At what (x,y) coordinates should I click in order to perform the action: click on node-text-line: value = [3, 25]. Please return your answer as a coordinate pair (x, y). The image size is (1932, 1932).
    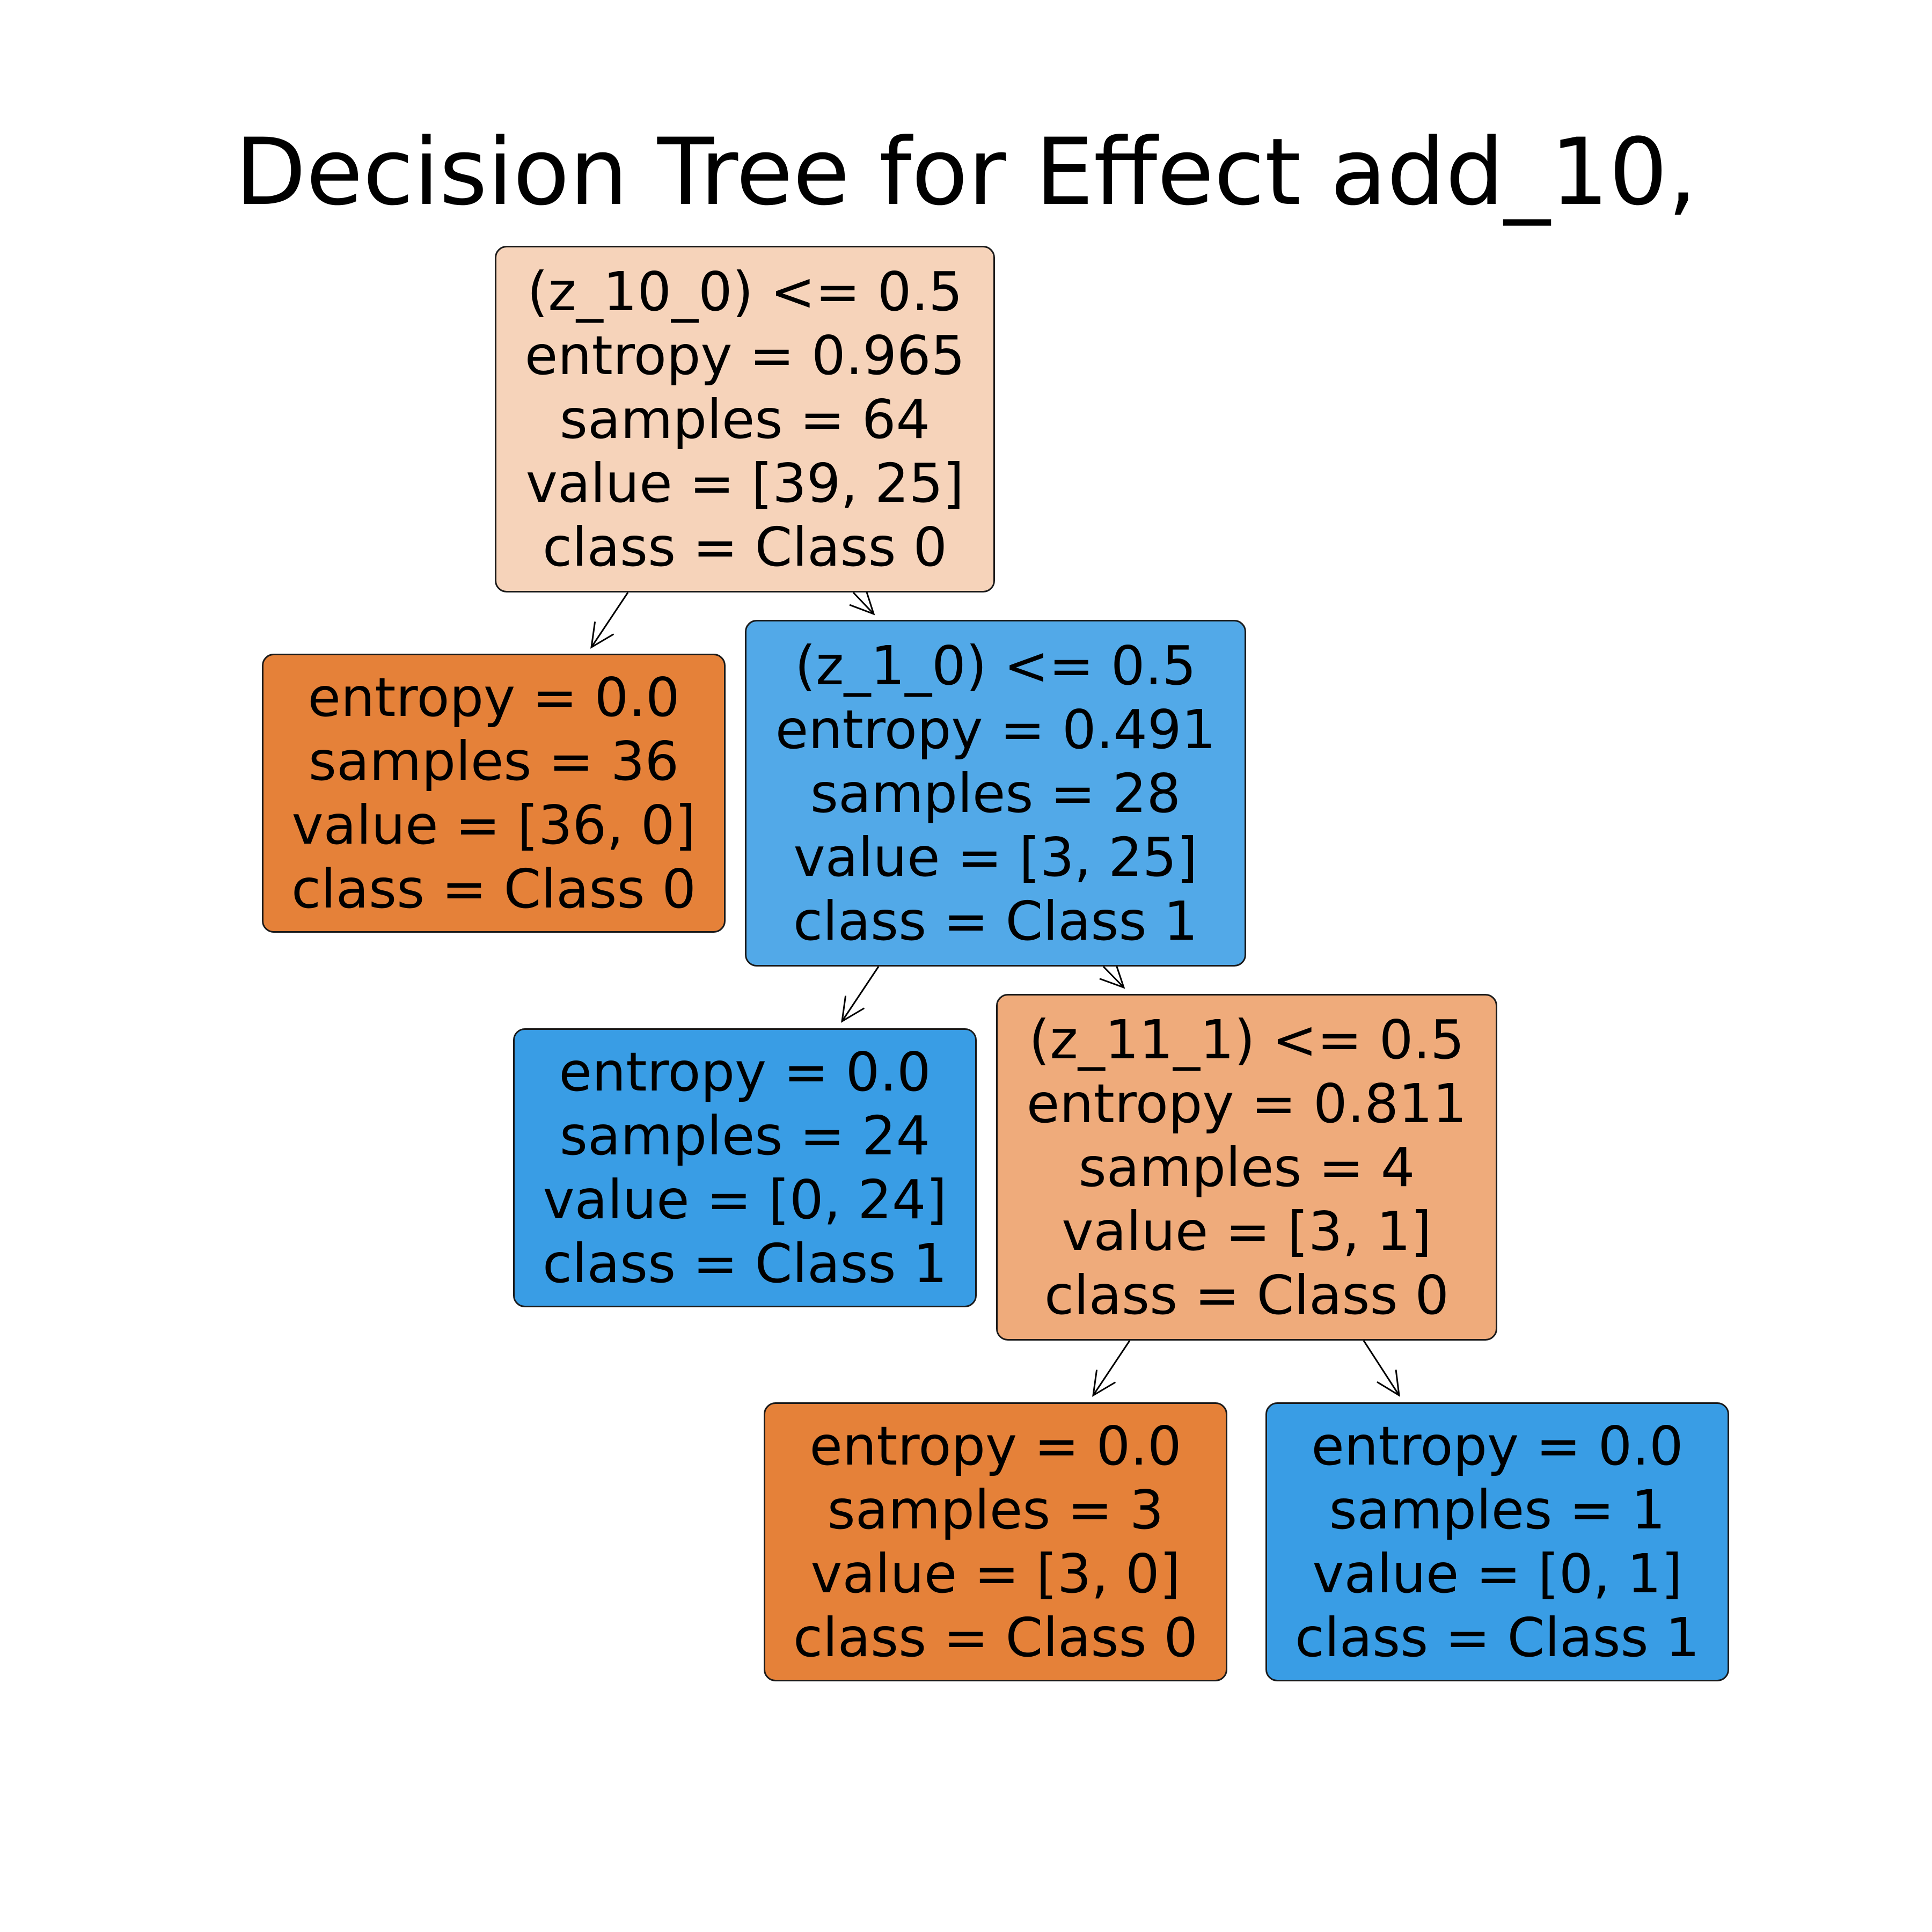
    Looking at the image, I should click on (995, 857).